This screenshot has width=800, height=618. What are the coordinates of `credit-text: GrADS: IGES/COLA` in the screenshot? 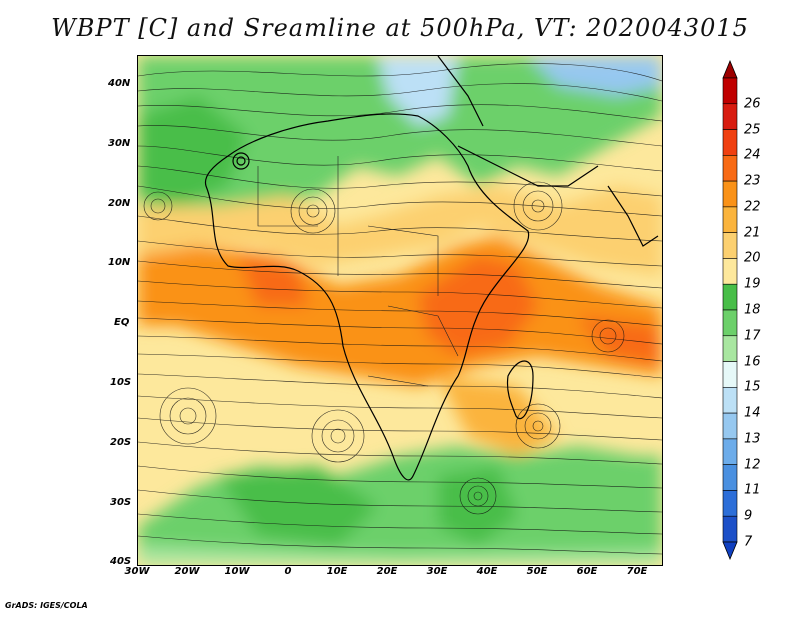 It's located at (46, 605).